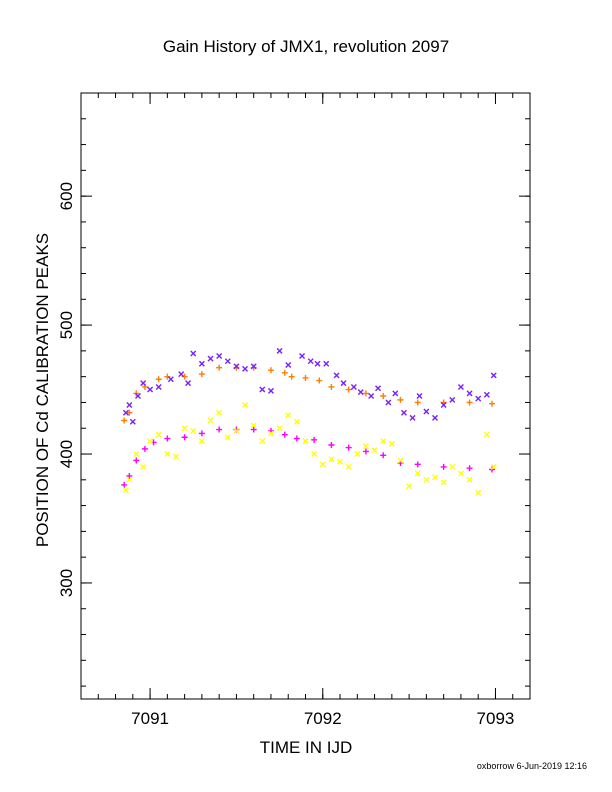 Image resolution: width=612 pixels, height=792 pixels. I want to click on x-tick-label: 7091, so click(150, 718).